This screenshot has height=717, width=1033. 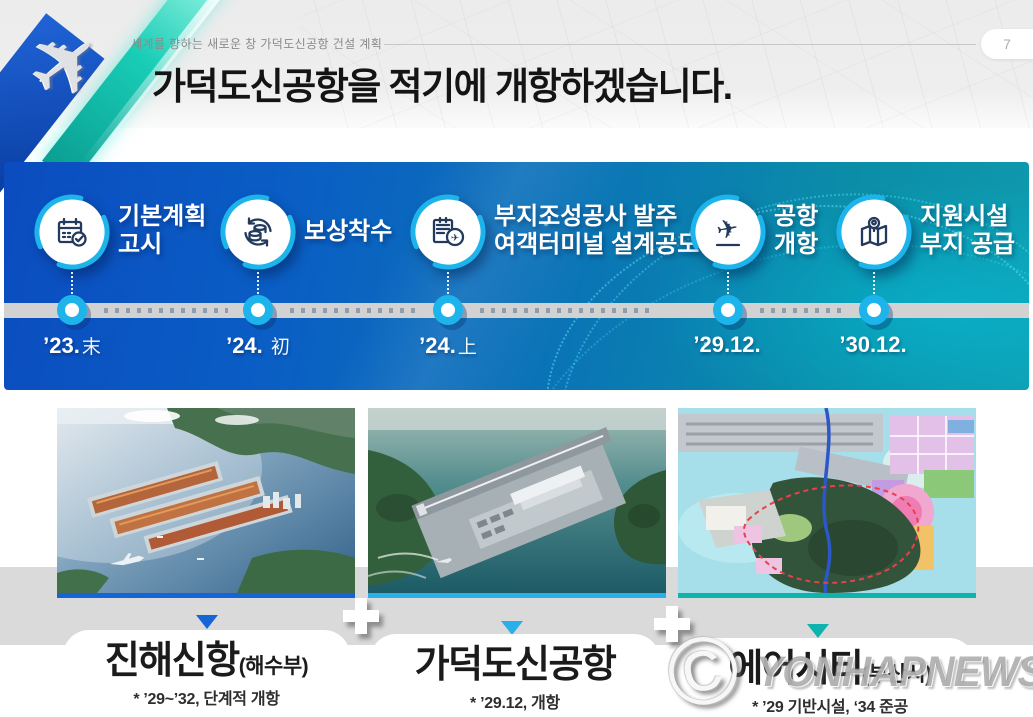 I want to click on header-rule-line, so click(x=680, y=44).